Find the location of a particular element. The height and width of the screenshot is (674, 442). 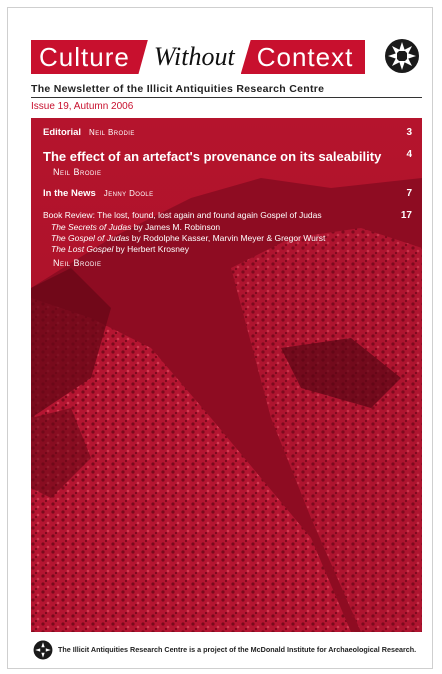

masthead: Culture Without Context is located at coordinates (198, 57).